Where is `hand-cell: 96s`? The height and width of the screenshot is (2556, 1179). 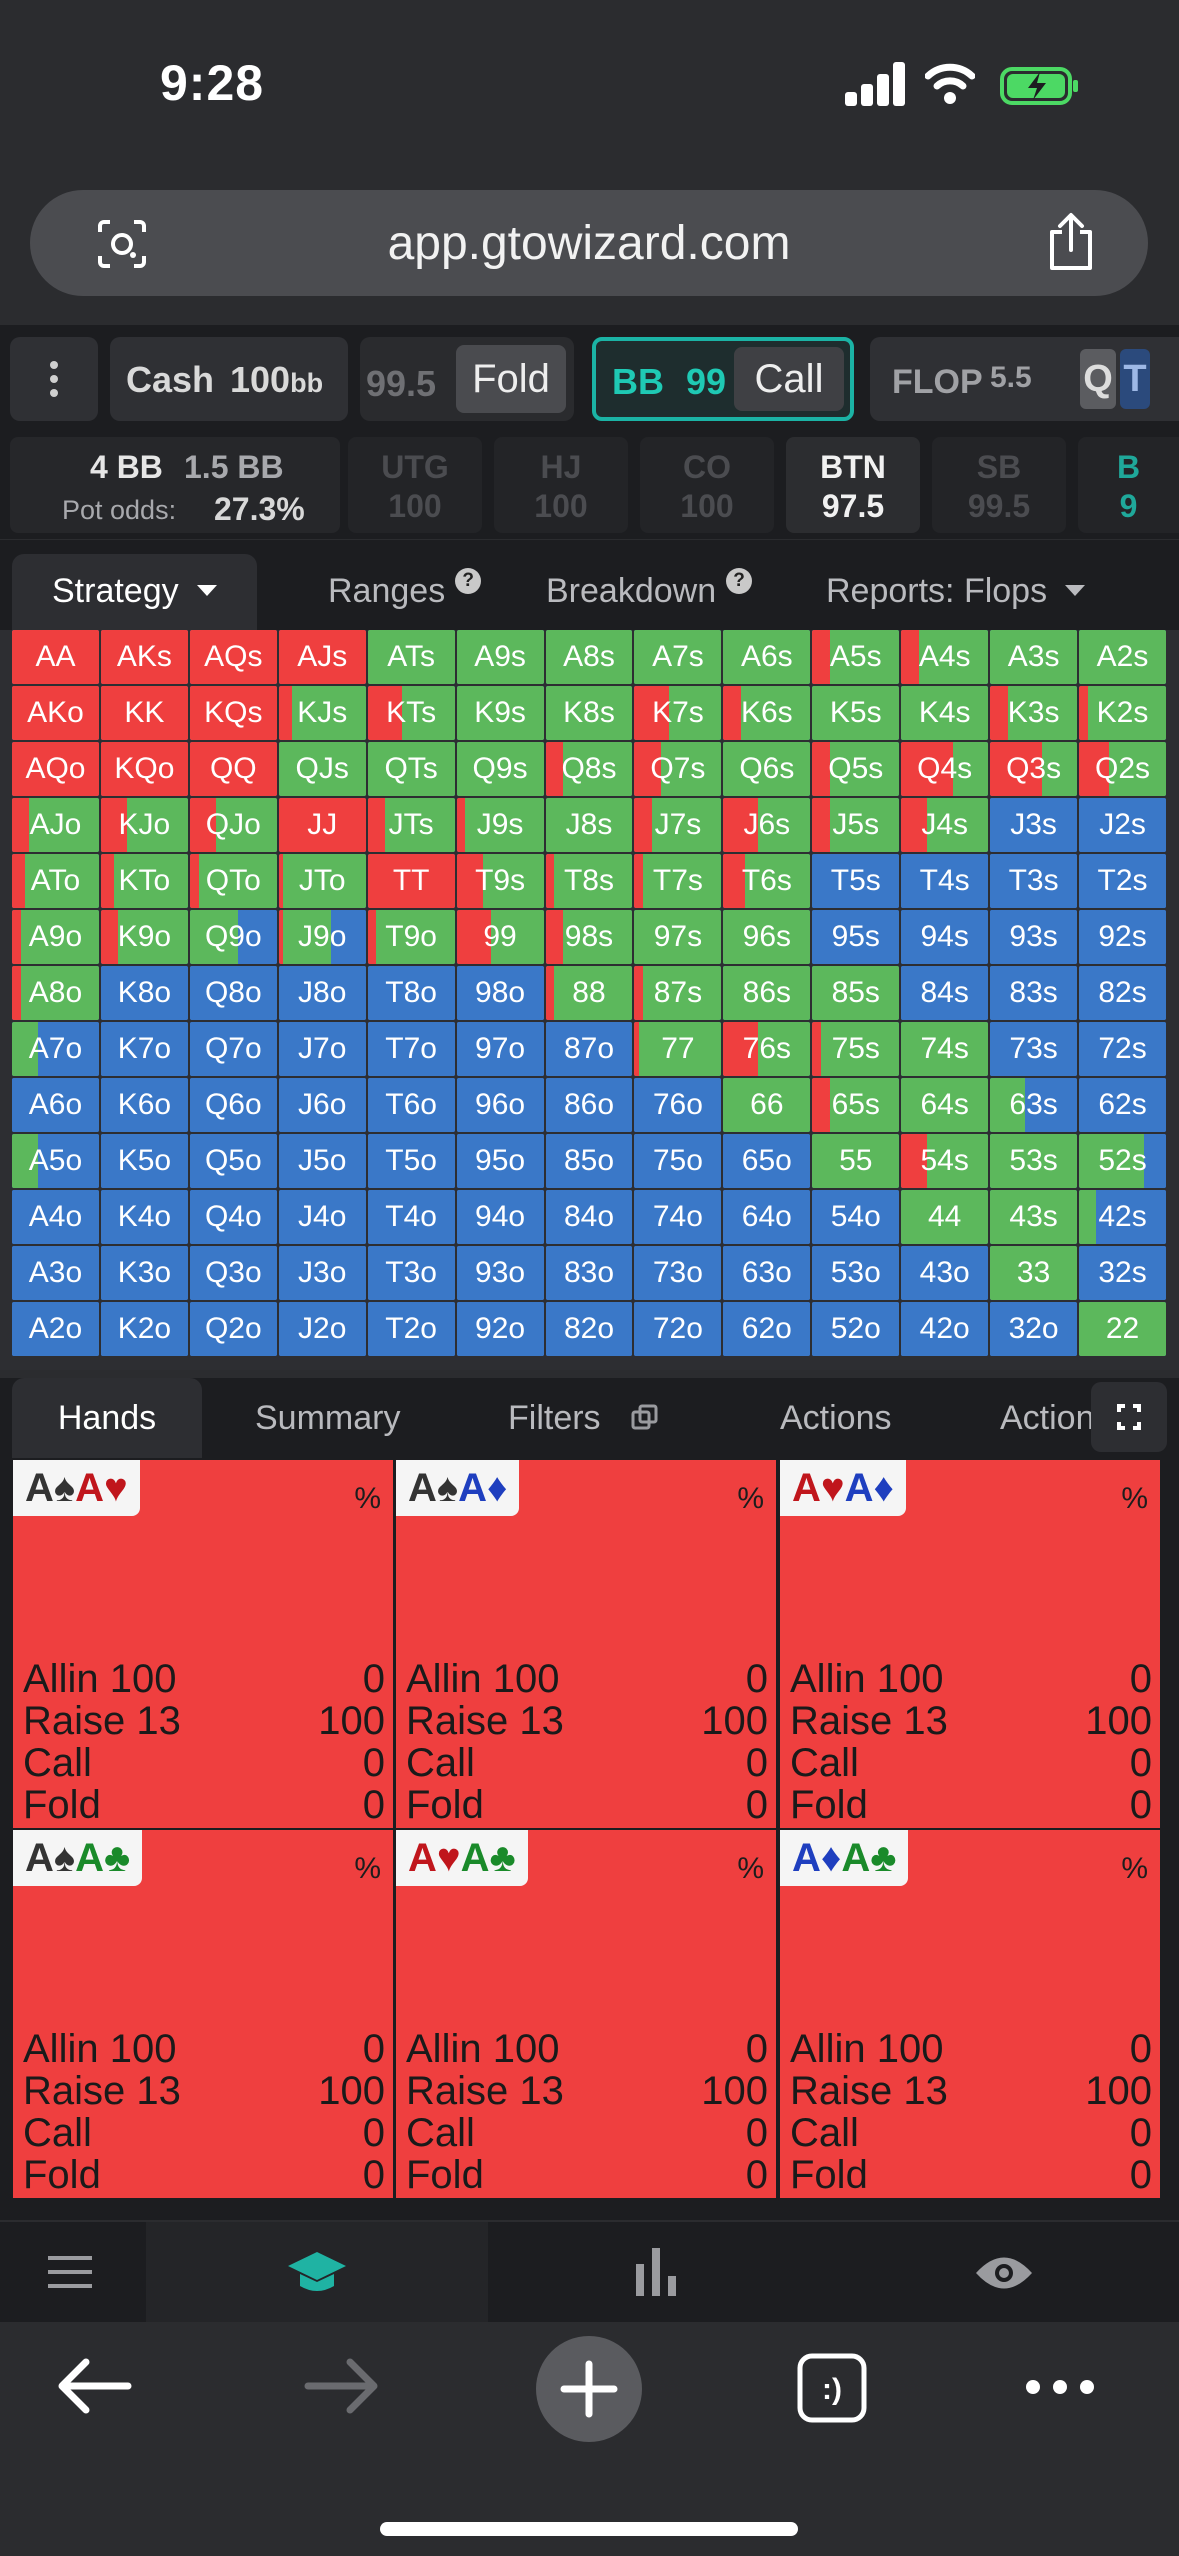
hand-cell: 96s is located at coordinates (767, 937).